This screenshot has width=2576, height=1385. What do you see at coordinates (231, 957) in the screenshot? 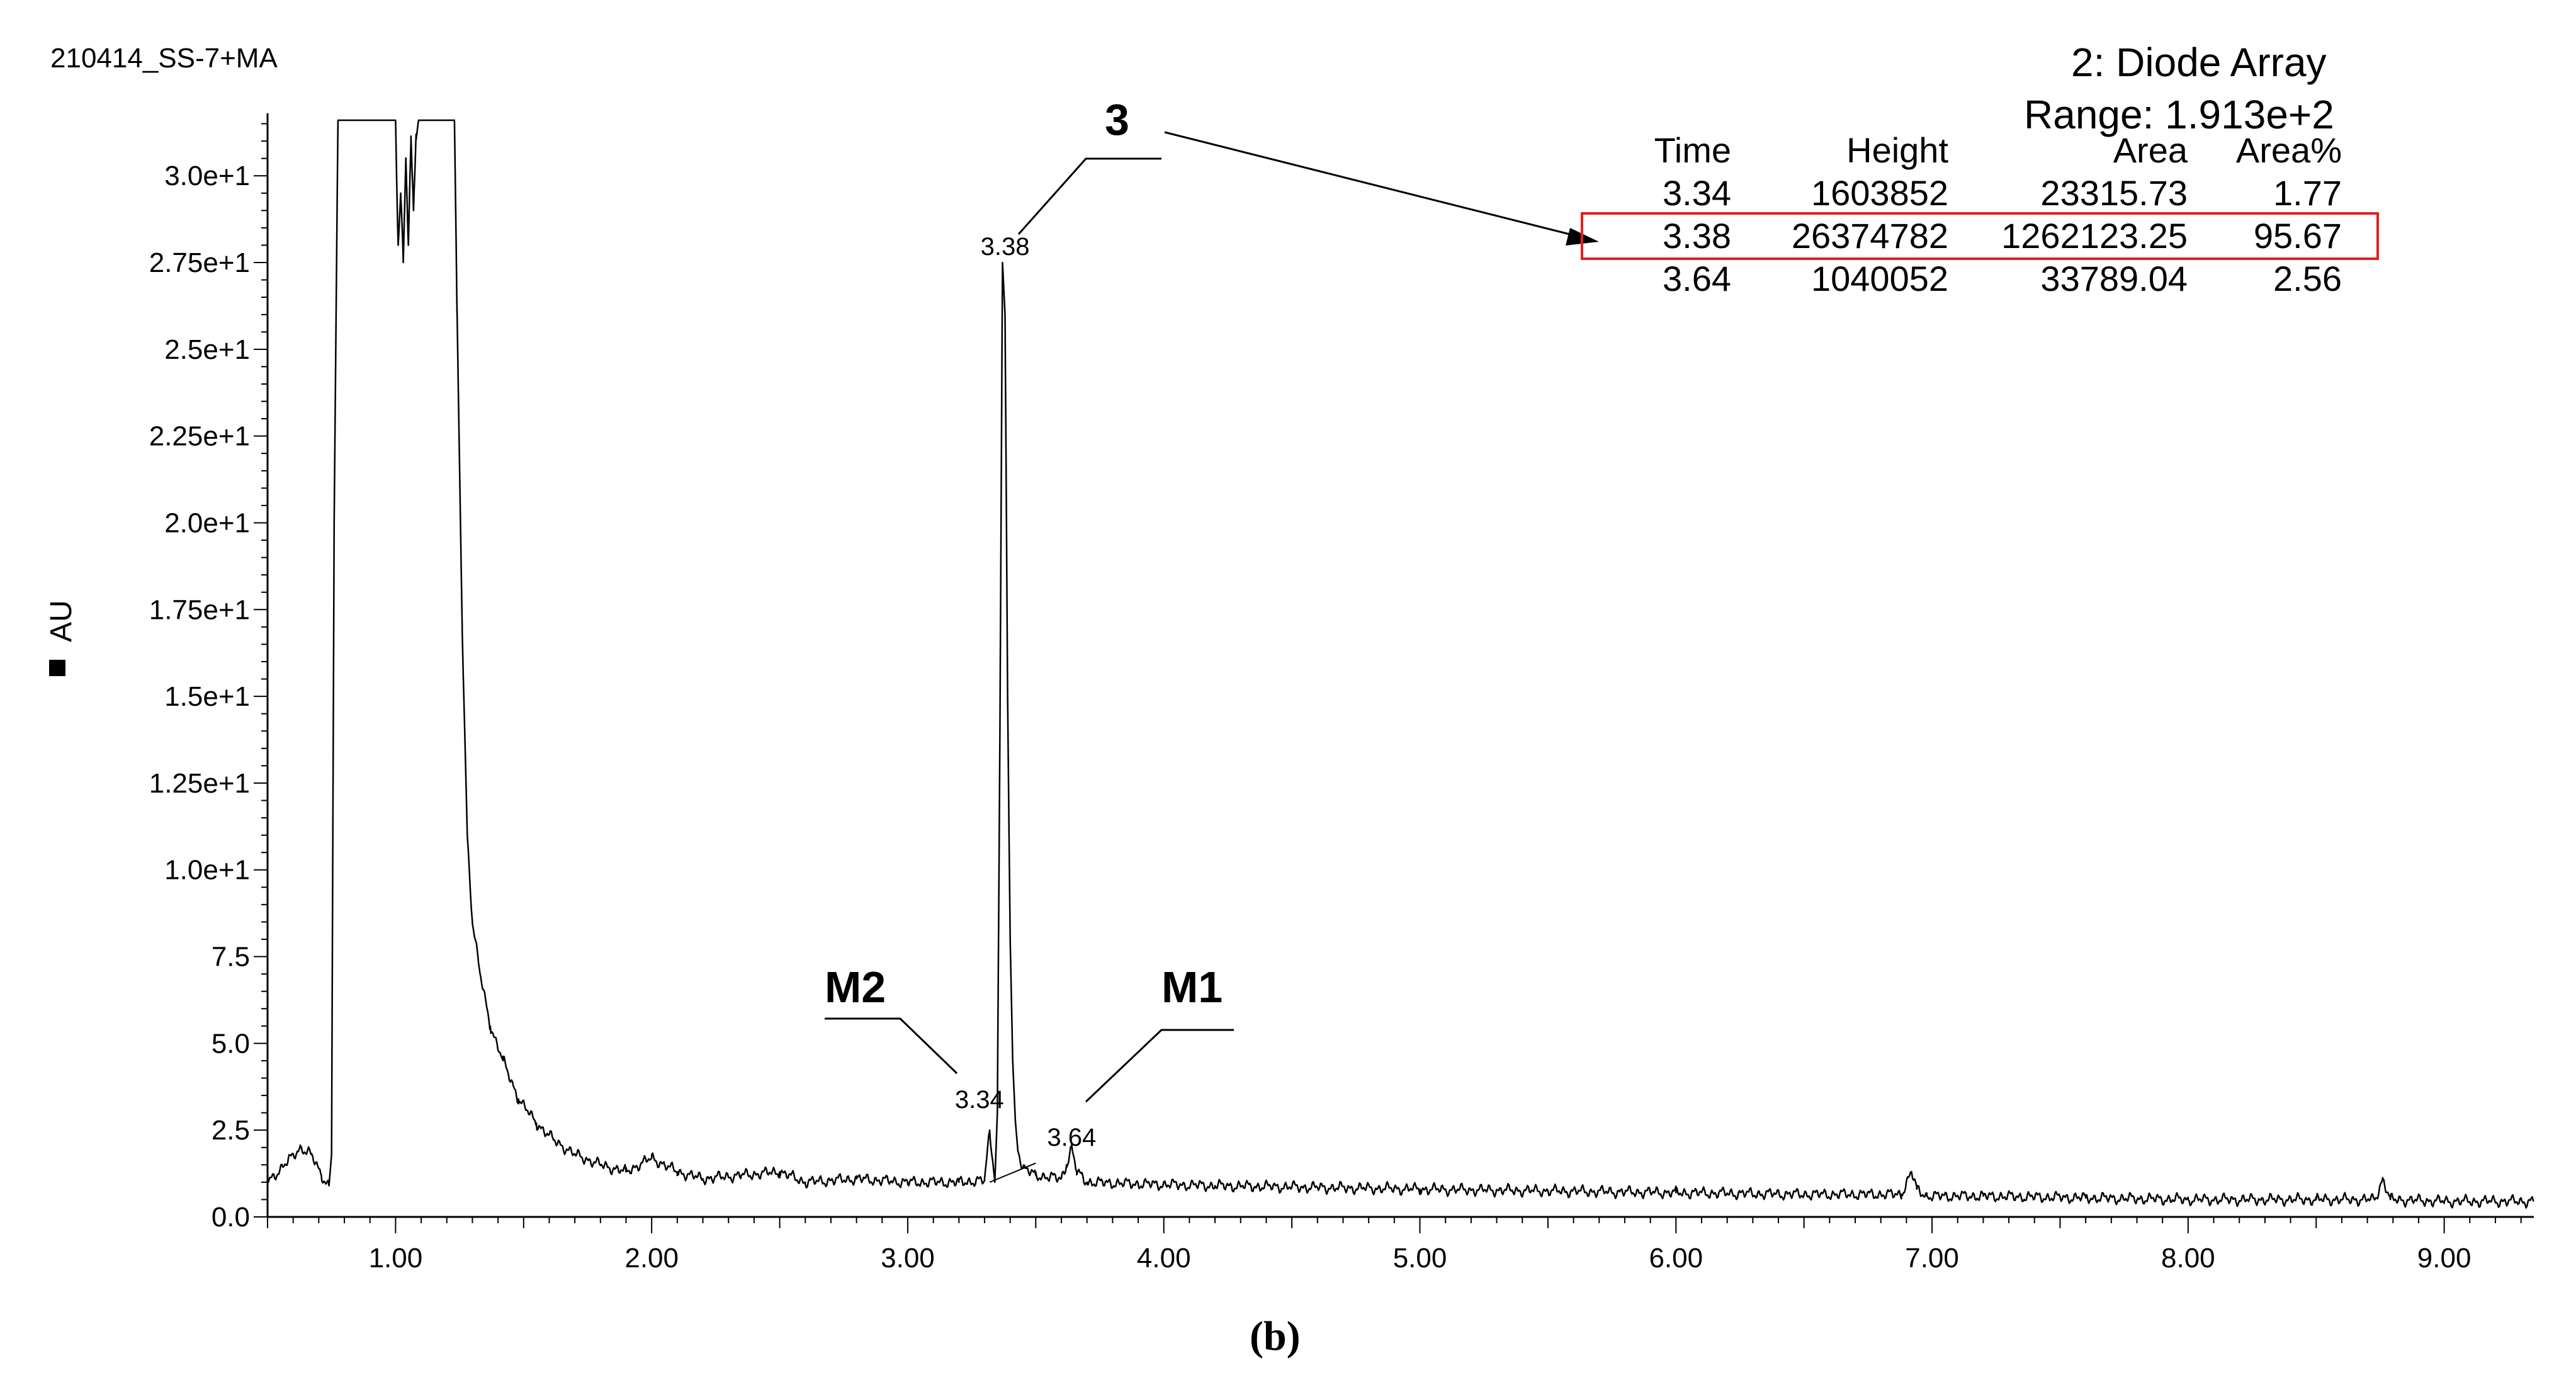
I see `y-tick-label: 7.5` at bounding box center [231, 957].